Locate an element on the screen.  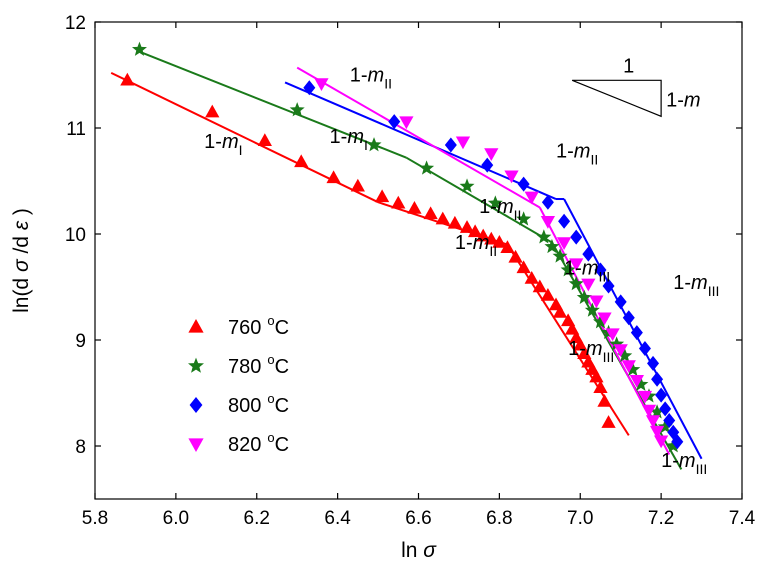
x-tick-label: 6.0 is located at coordinates (176, 518).